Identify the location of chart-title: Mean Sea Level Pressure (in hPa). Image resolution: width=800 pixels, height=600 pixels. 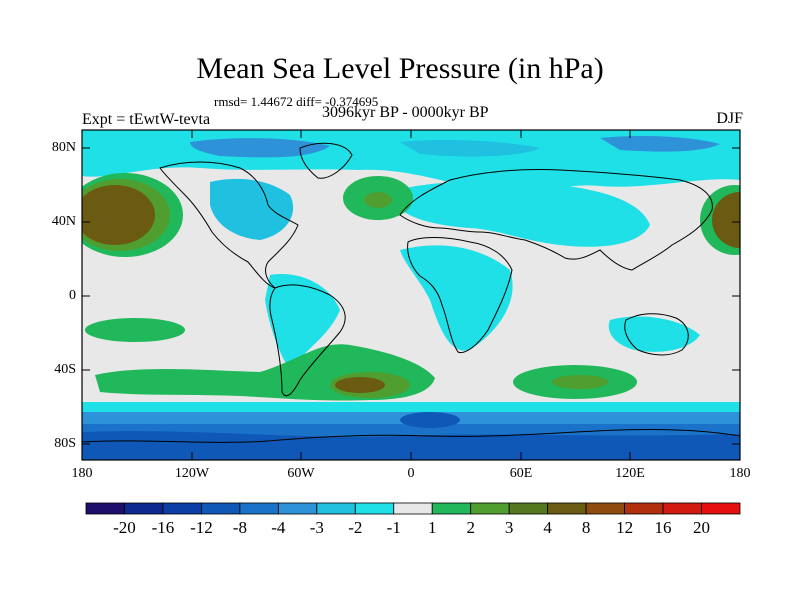
(400, 68).